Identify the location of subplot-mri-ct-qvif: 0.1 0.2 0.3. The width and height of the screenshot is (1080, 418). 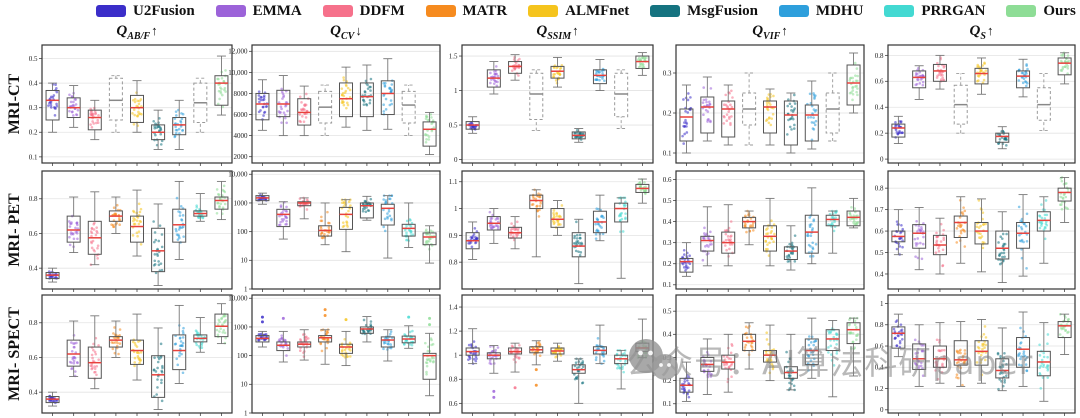
(764, 105).